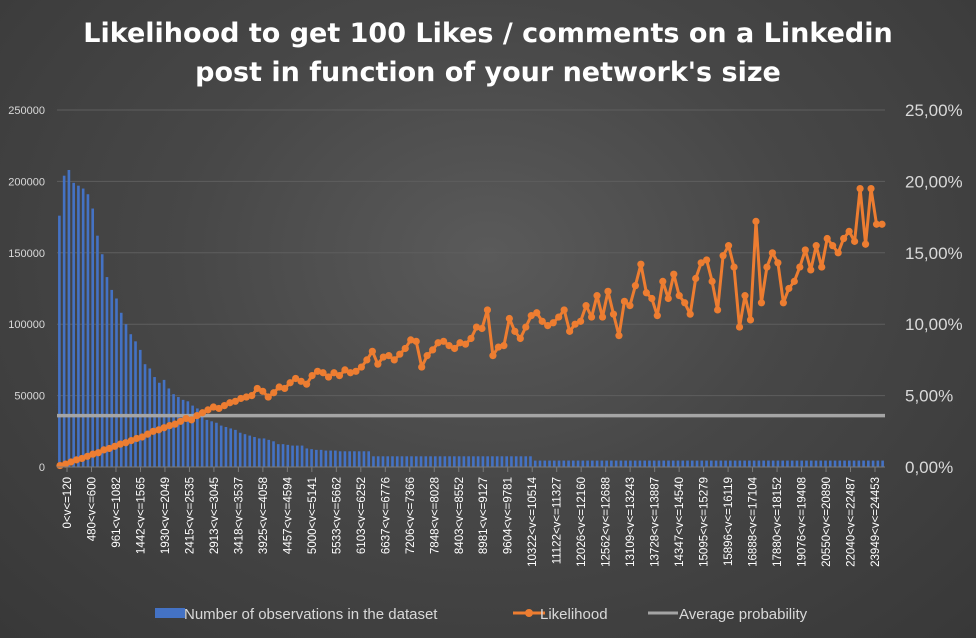 The width and height of the screenshot is (976, 638). What do you see at coordinates (26, 325) in the screenshot?
I see `y-left-tick-label: 100000` at bounding box center [26, 325].